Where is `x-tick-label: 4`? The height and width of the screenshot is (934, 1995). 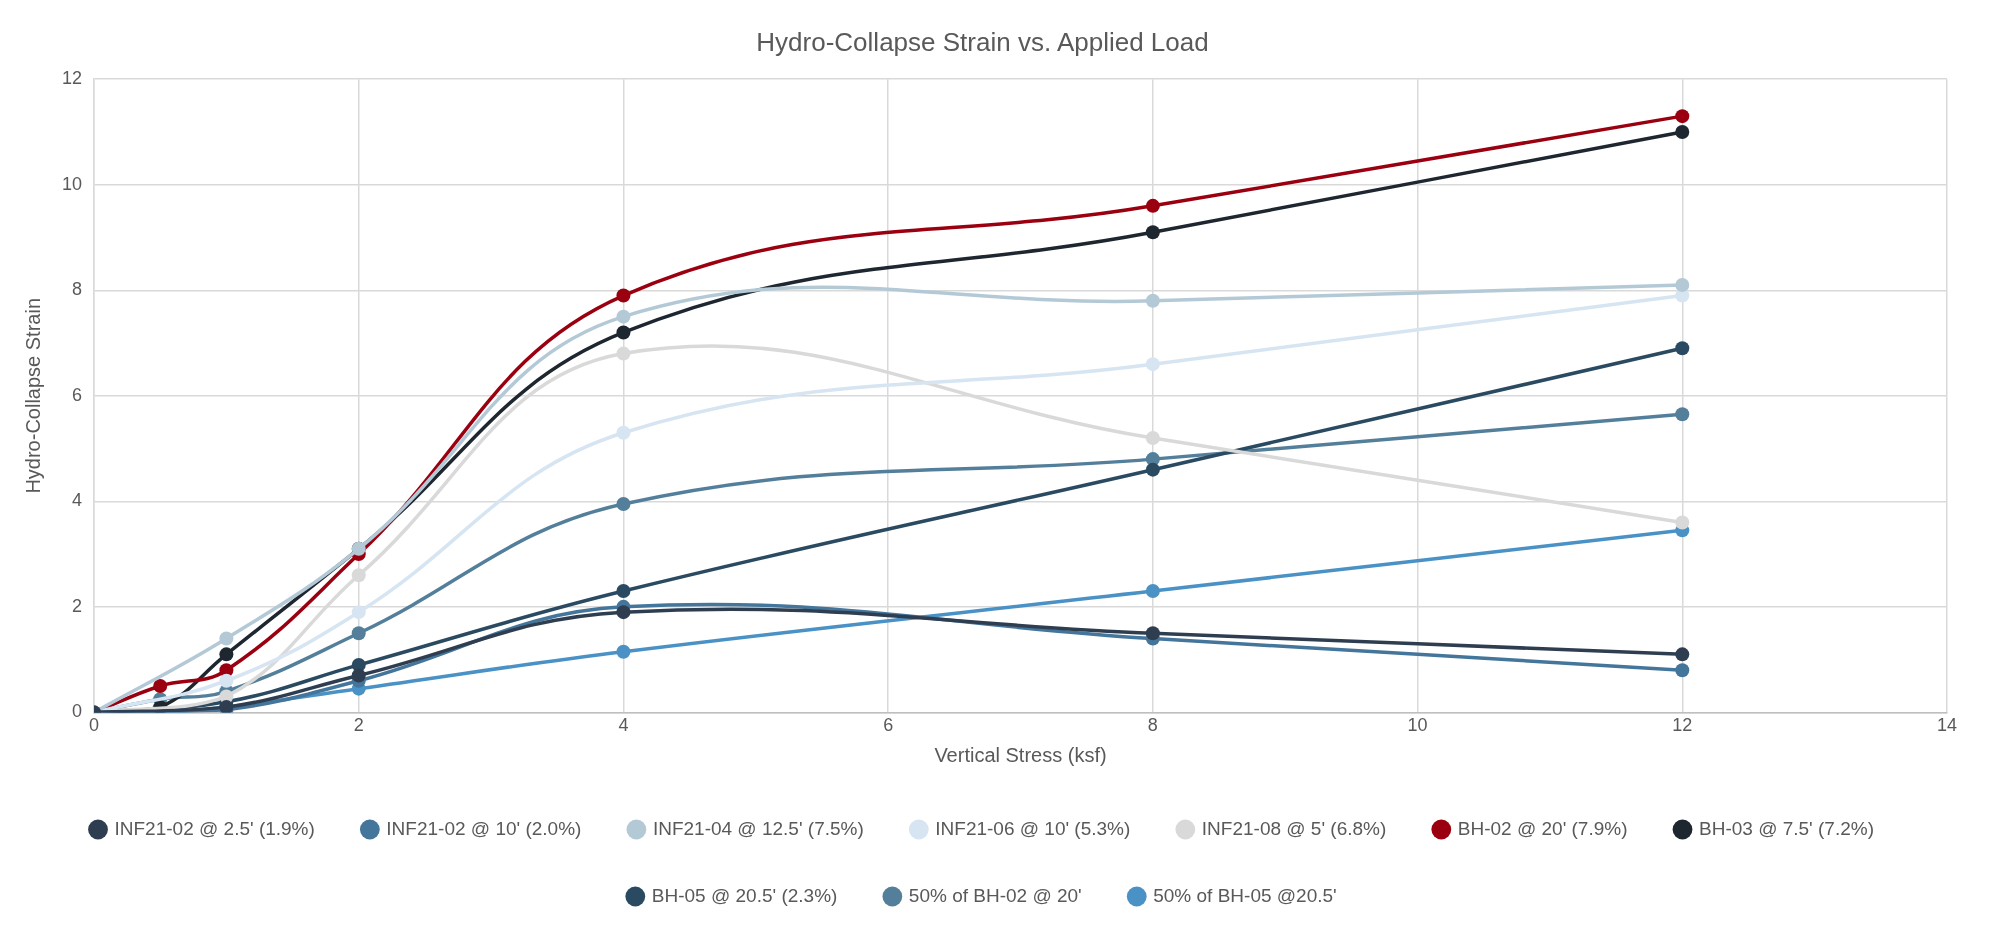 x-tick-label: 4 is located at coordinates (623, 725).